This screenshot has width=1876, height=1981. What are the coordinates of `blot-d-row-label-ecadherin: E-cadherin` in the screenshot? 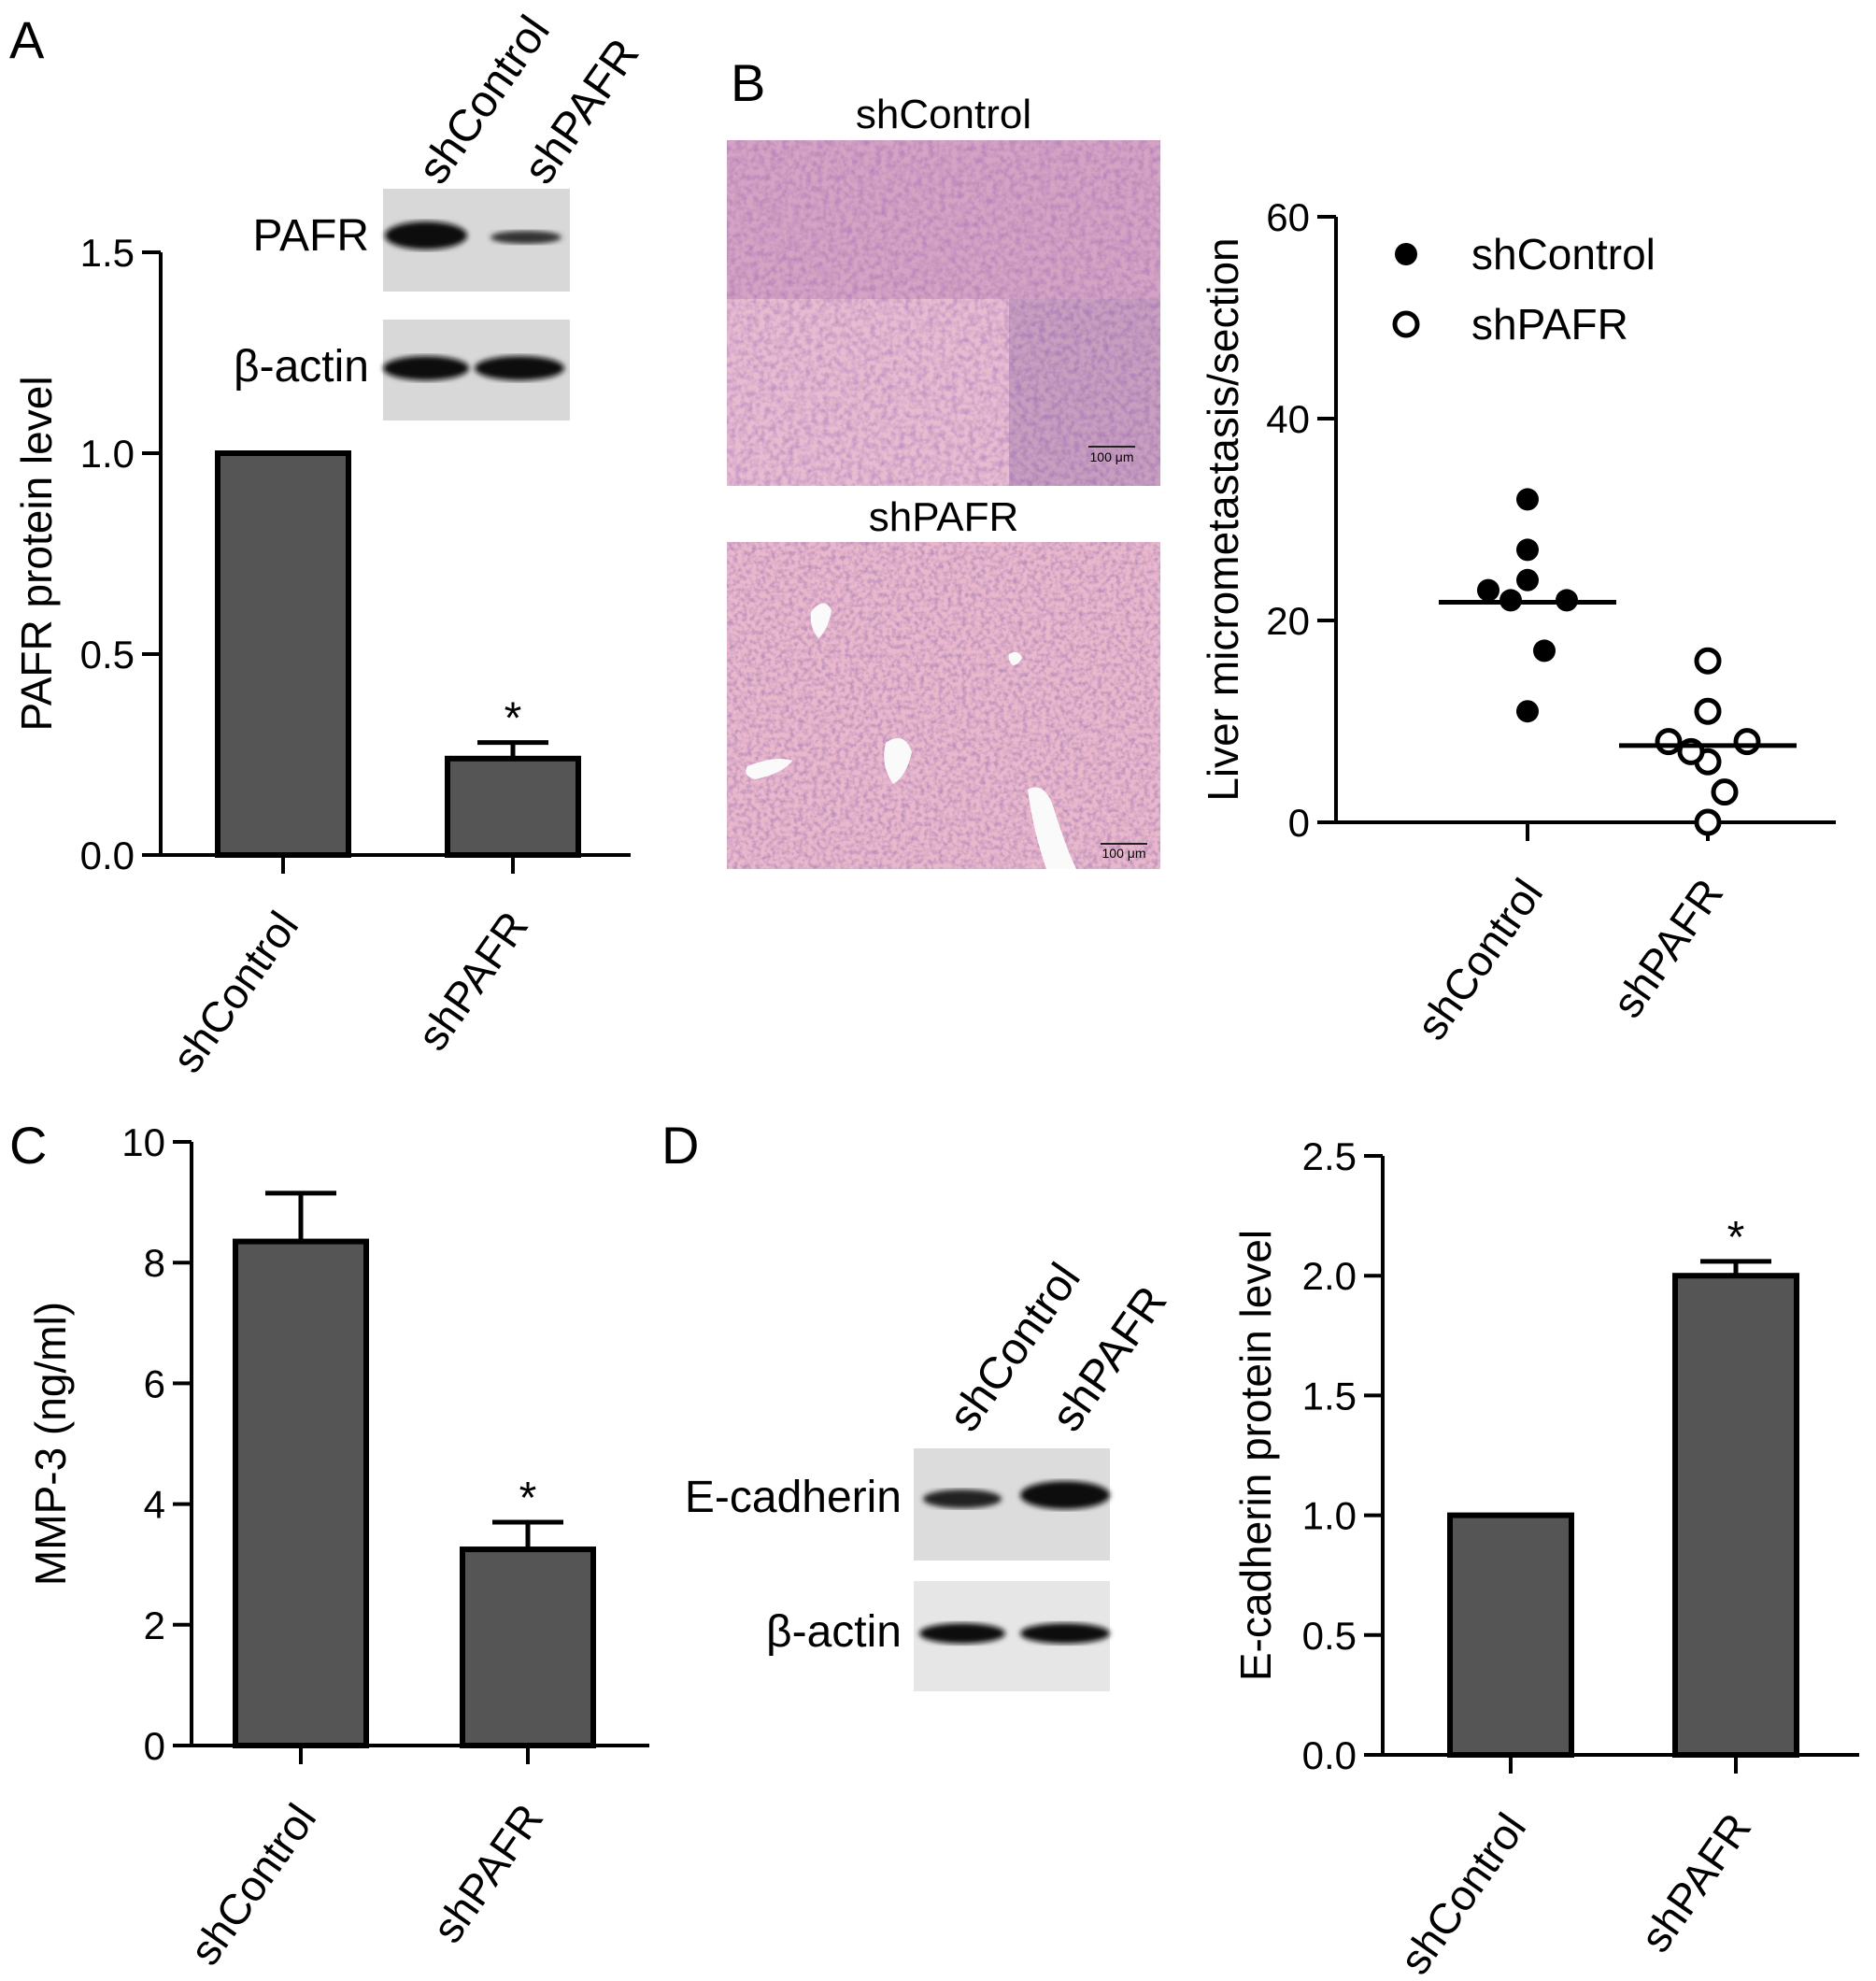 It's located at (793, 1497).